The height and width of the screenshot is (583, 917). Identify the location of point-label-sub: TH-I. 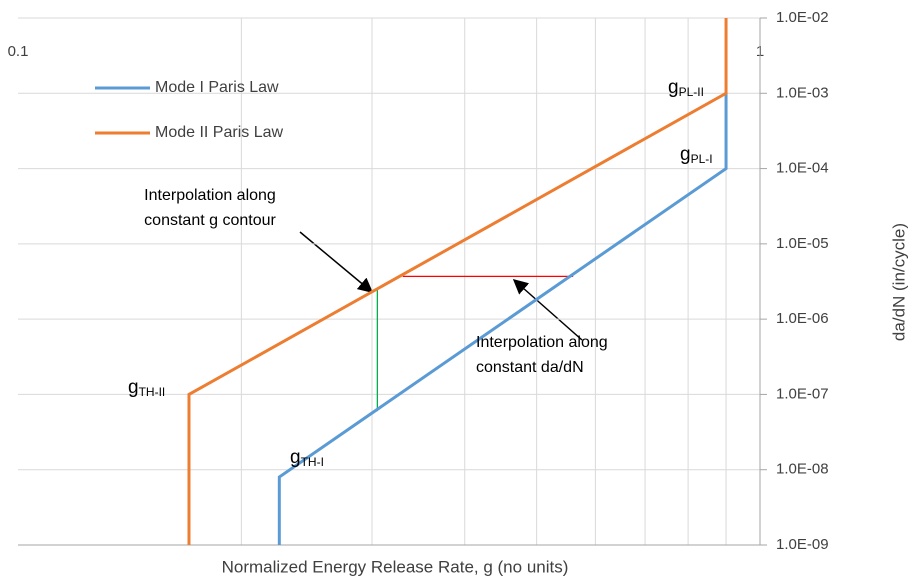
(312, 462).